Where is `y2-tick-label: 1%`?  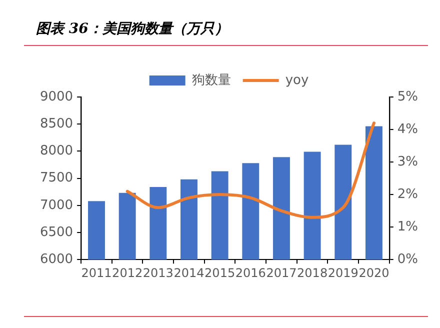
y2-tick-label: 1% is located at coordinates (407, 226).